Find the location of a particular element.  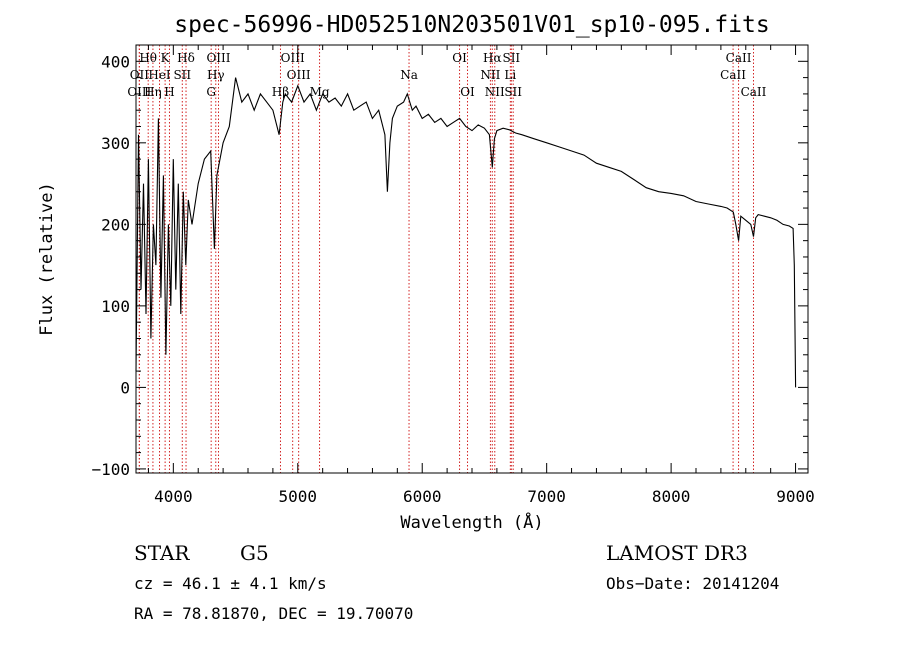

emission-line-label: Na is located at coordinates (409, 75).